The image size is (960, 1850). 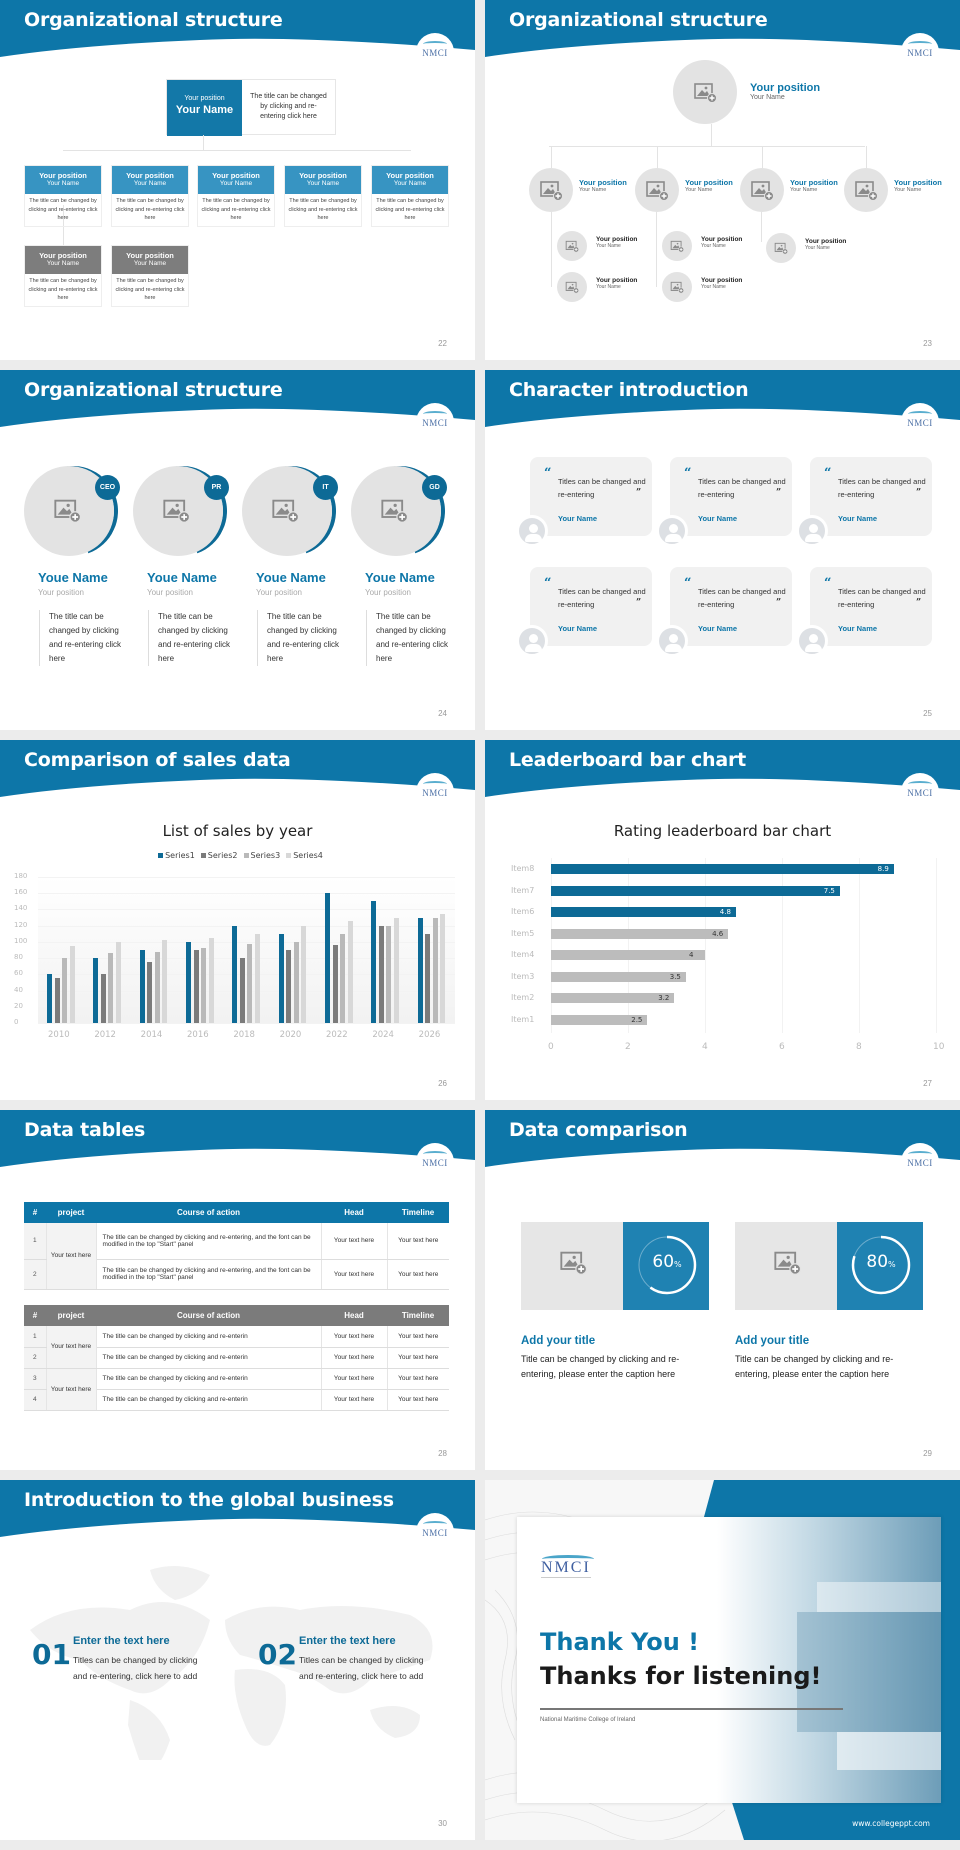 What do you see at coordinates (237, 1508) in the screenshot?
I see `header-wave-band` at bounding box center [237, 1508].